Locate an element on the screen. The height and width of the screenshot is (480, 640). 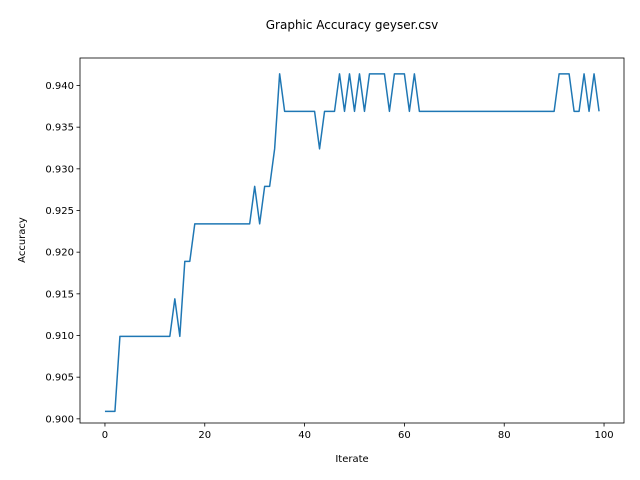
y-tick-label: 0.915 is located at coordinates (59, 294).